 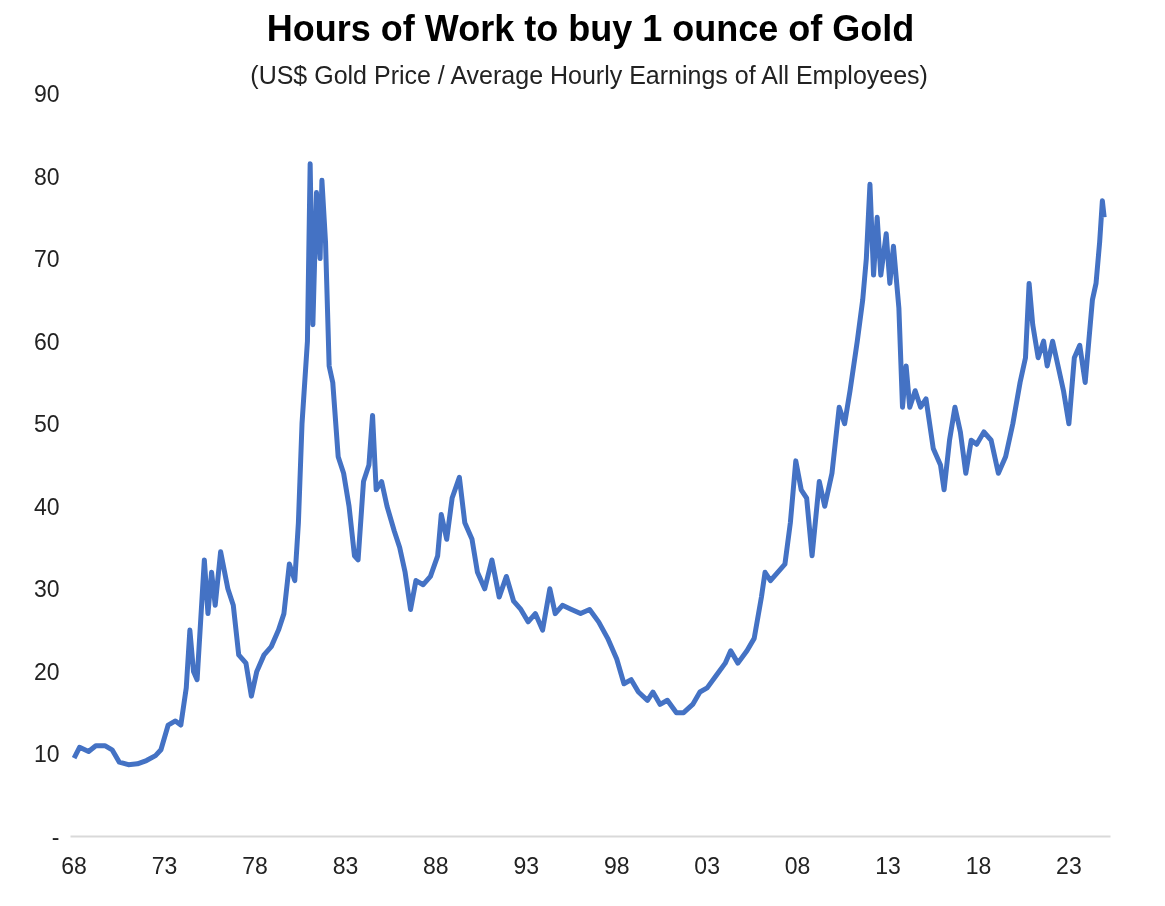 I want to click on chart-title: Hours of Work to buy 1 ounce of Gold, so click(x=590, y=28).